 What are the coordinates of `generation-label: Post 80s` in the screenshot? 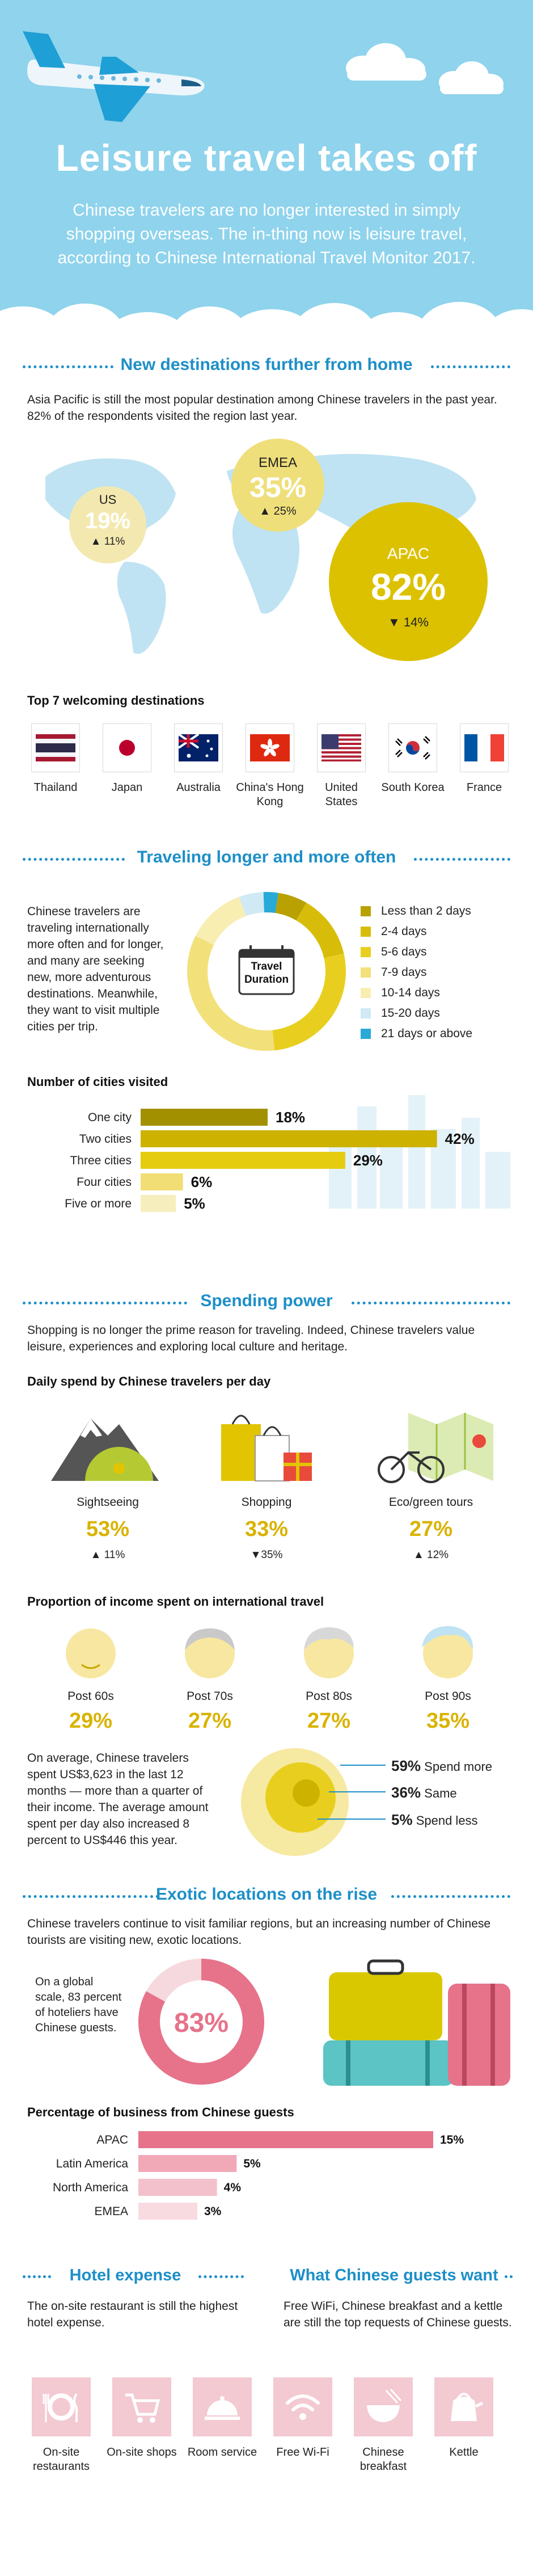 It's located at (329, 1696).